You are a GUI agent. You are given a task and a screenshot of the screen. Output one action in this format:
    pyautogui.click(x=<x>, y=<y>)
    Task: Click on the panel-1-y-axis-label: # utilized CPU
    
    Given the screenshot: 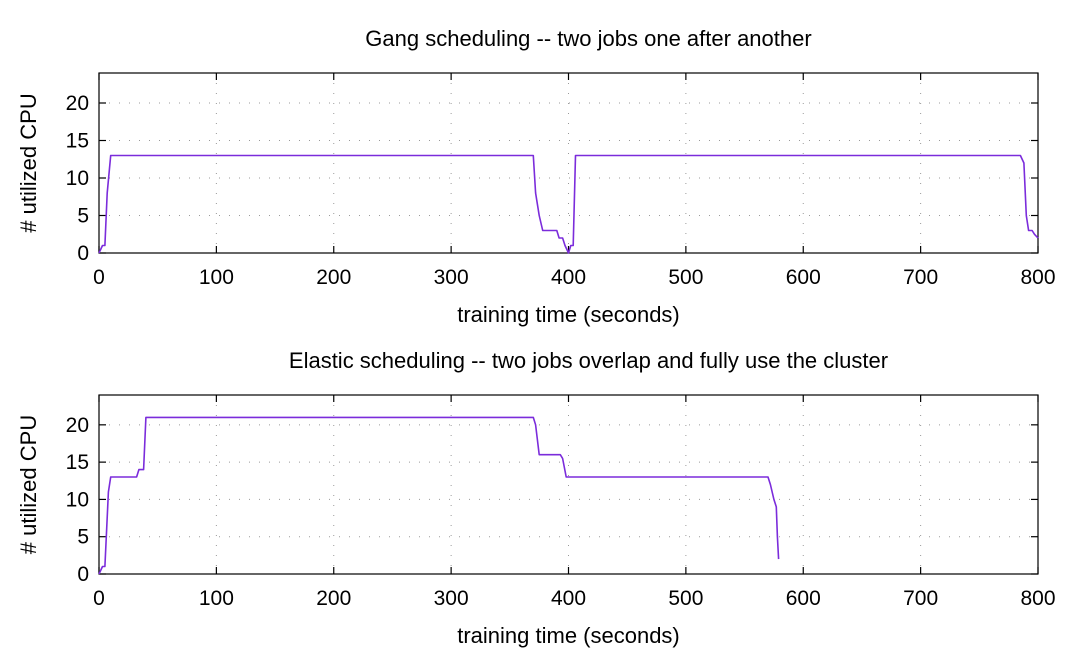 What is the action you would take?
    pyautogui.click(x=28, y=162)
    